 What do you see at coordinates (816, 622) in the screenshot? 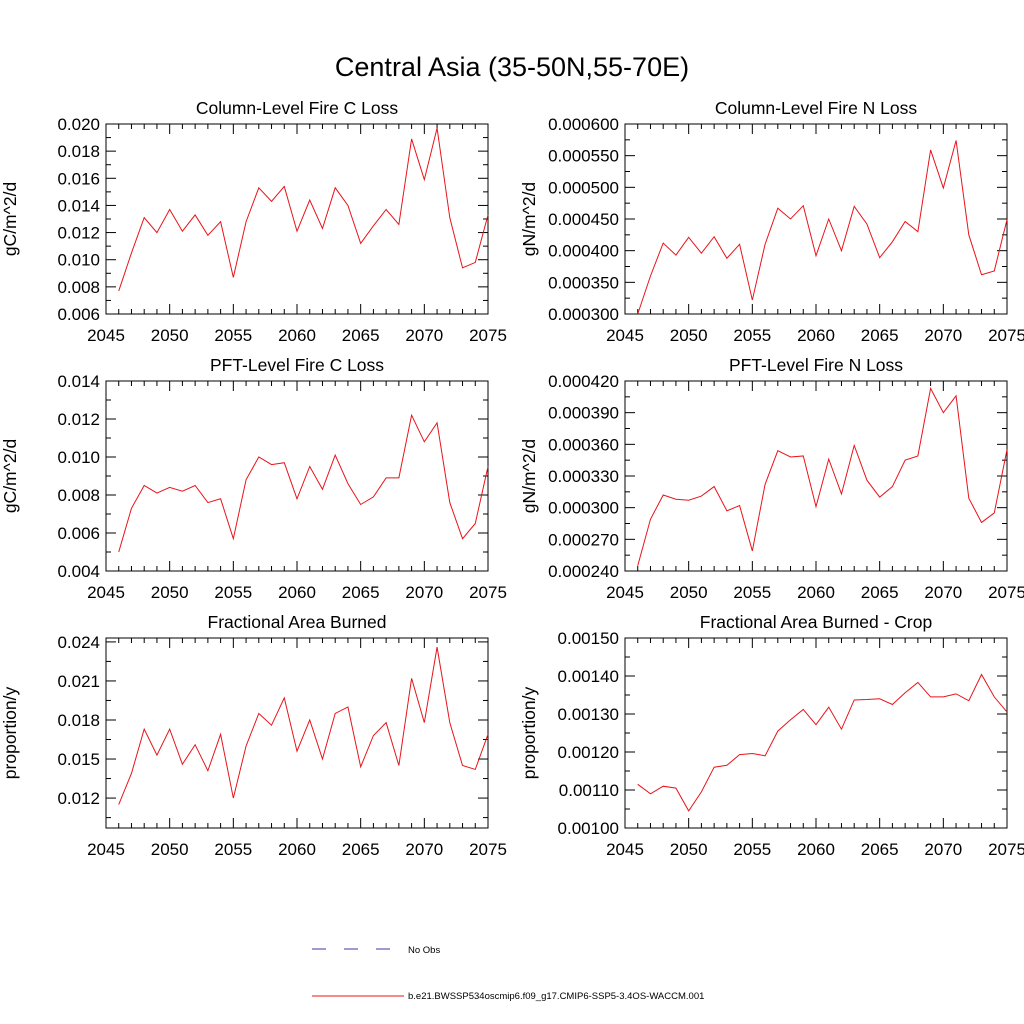
I see `chart-title: Fractional Area Burned - Crop` at bounding box center [816, 622].